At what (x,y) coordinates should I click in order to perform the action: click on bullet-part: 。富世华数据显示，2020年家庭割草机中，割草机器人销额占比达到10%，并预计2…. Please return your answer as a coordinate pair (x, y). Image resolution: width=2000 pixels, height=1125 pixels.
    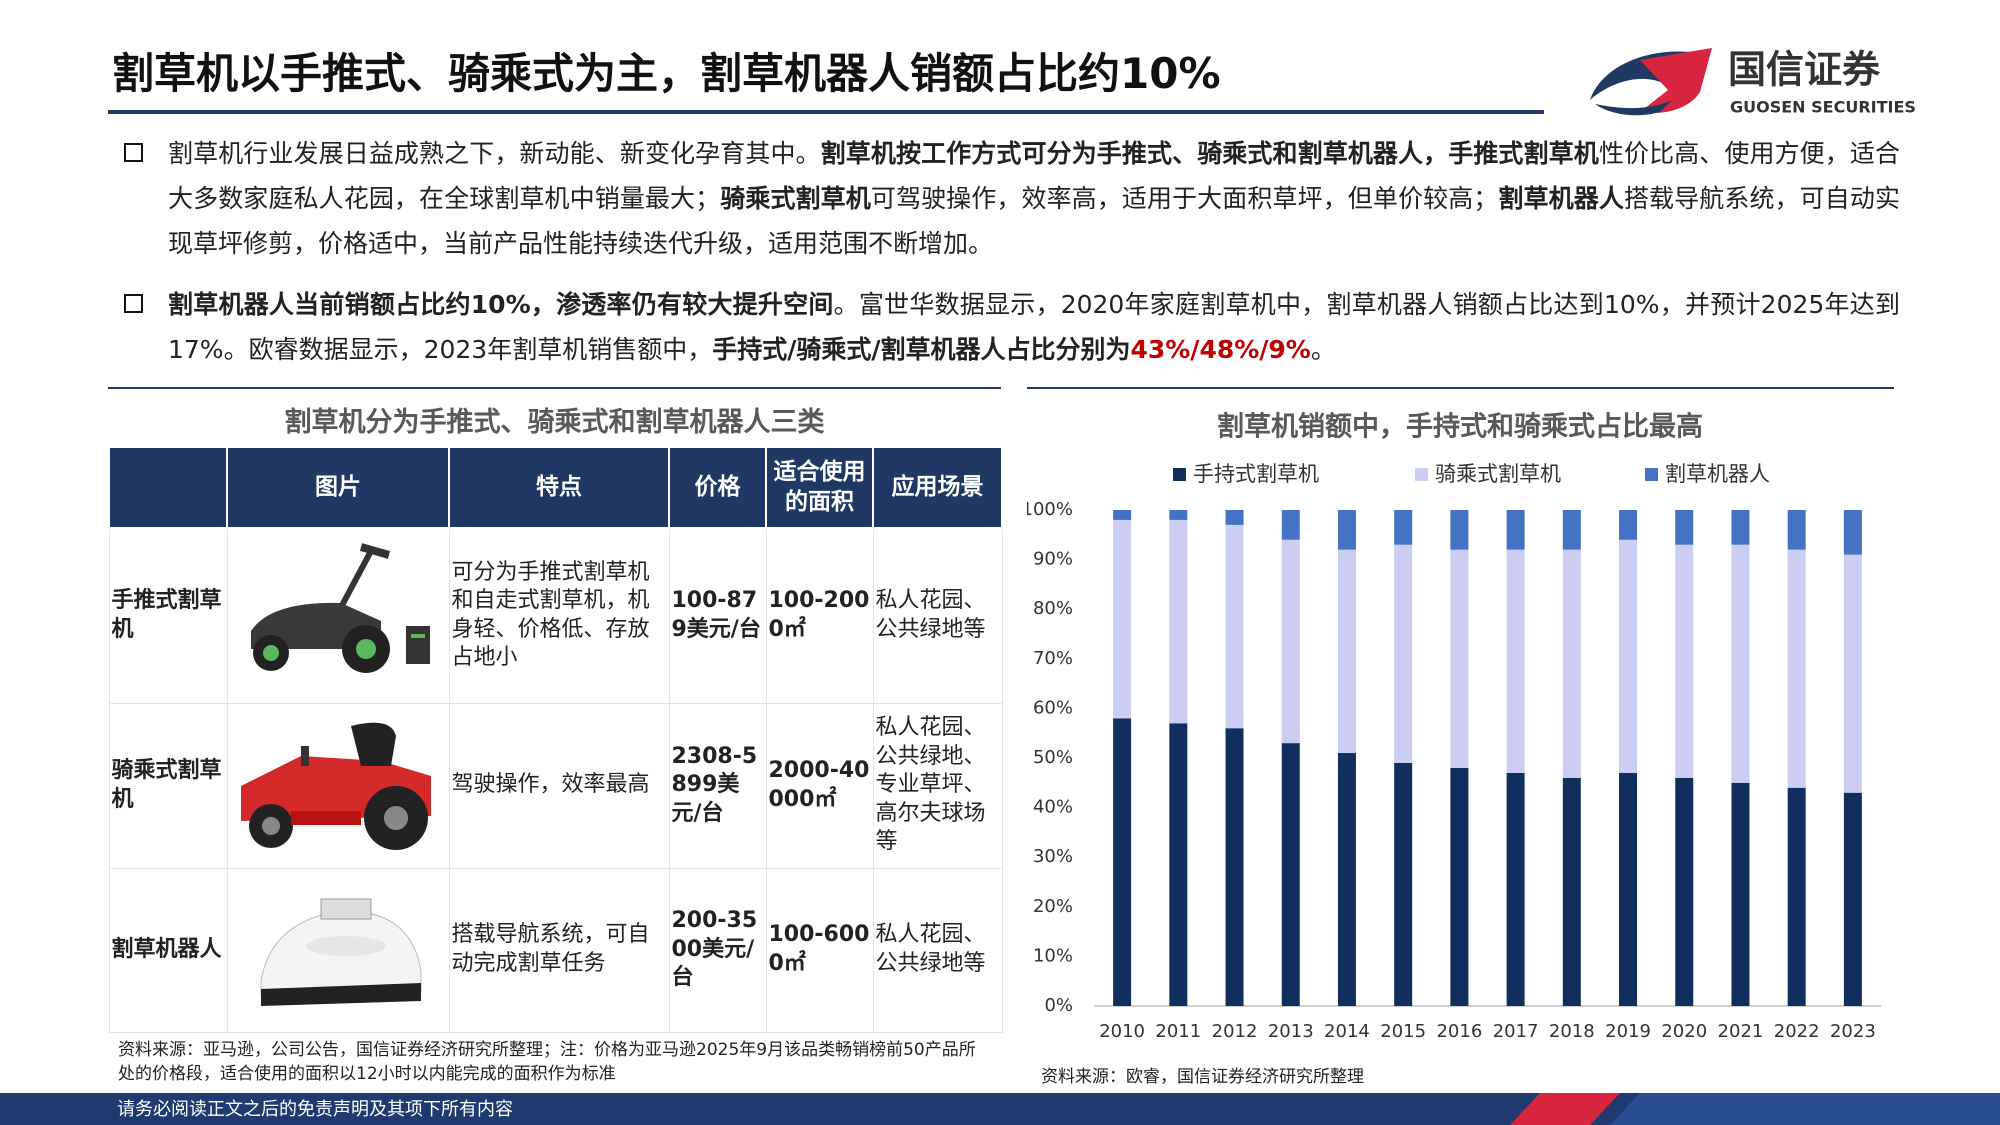
    Looking at the image, I should click on (1034, 327).